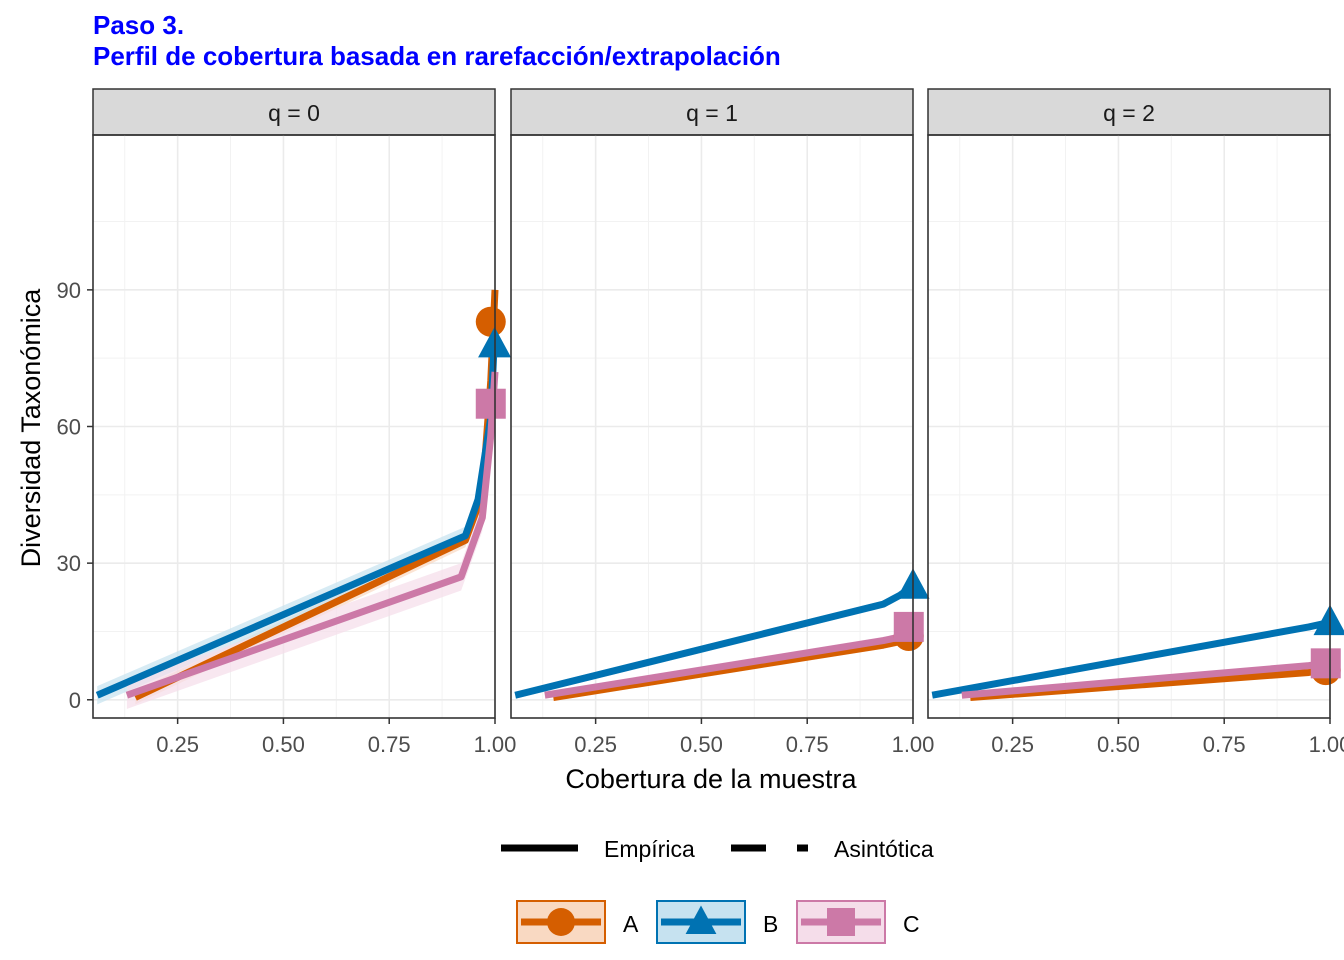 This screenshot has width=1344, height=960. Describe the element at coordinates (31, 428) in the screenshot. I see `y-axis-label: Diversidad Taxonómica` at that location.